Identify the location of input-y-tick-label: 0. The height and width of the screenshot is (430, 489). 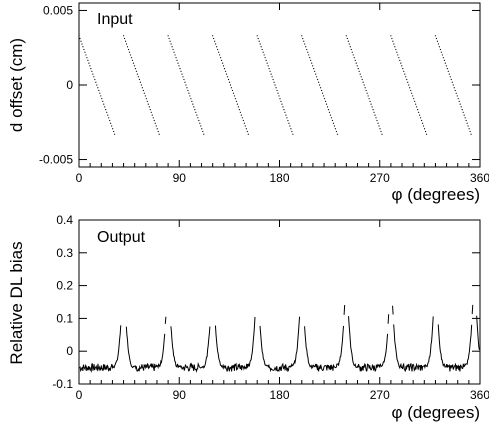
(69, 85).